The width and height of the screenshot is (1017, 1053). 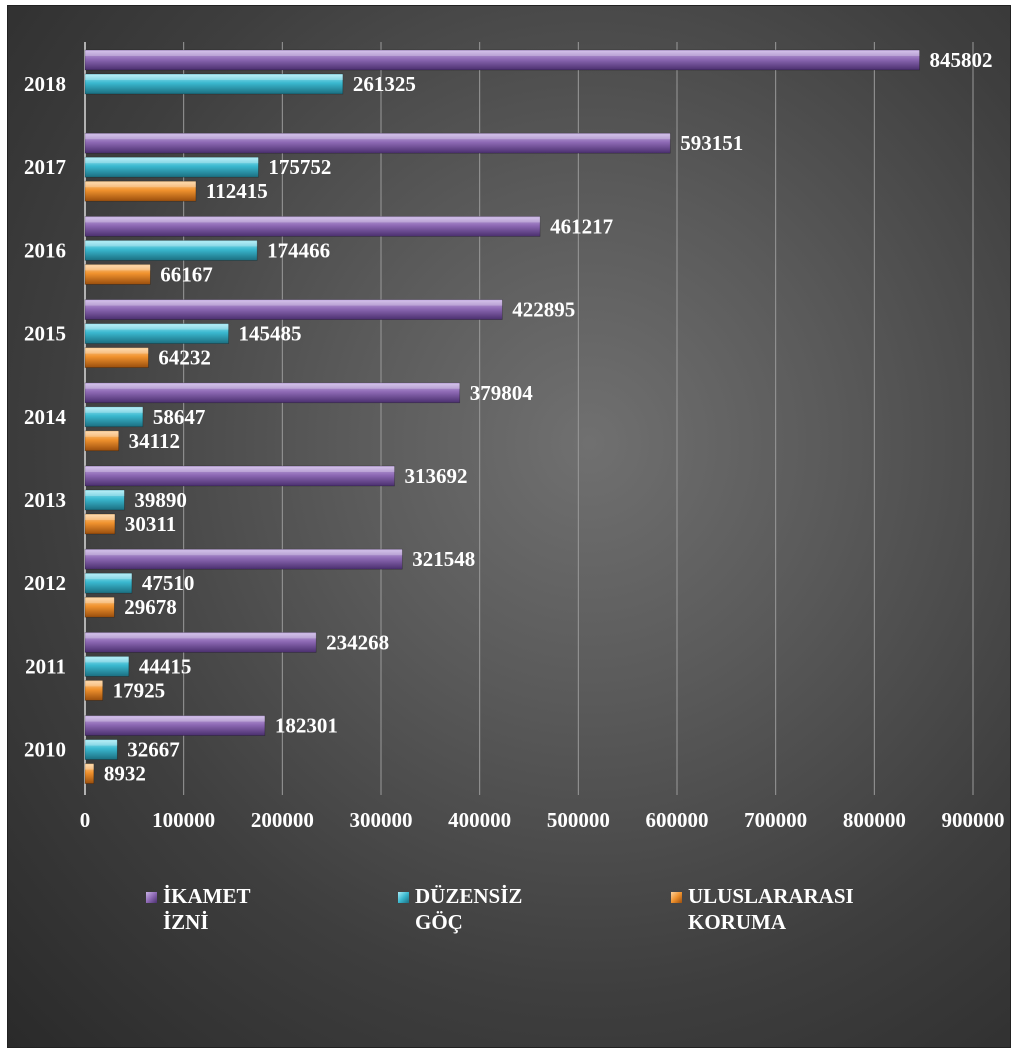 What do you see at coordinates (543, 310) in the screenshot?
I see `data-label: 422895` at bounding box center [543, 310].